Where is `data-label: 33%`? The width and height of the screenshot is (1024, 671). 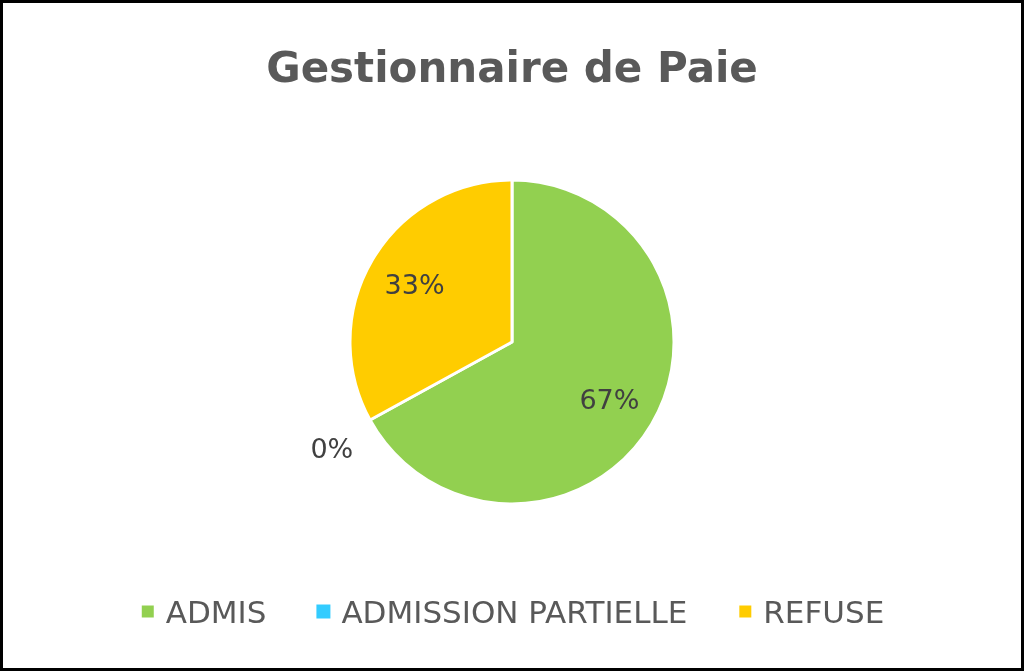
data-label: 33% is located at coordinates (414, 284).